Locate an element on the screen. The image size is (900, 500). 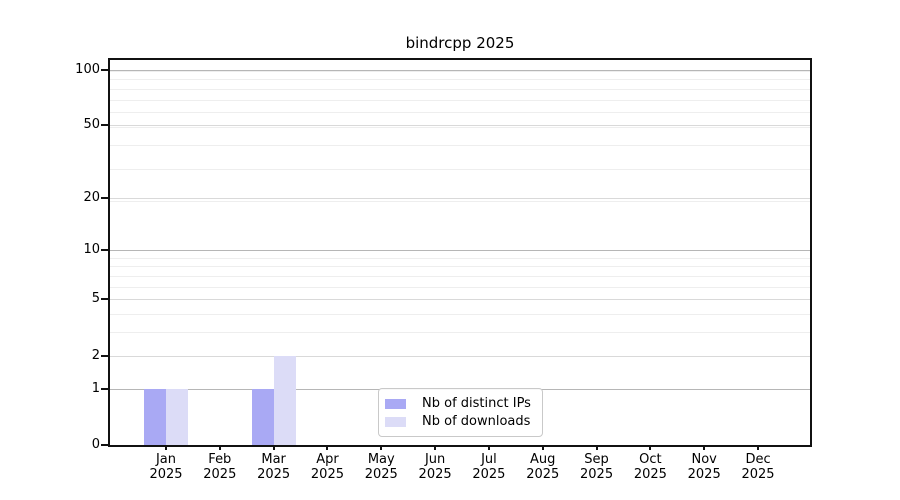
month-name: Dec is located at coordinates (758, 459).